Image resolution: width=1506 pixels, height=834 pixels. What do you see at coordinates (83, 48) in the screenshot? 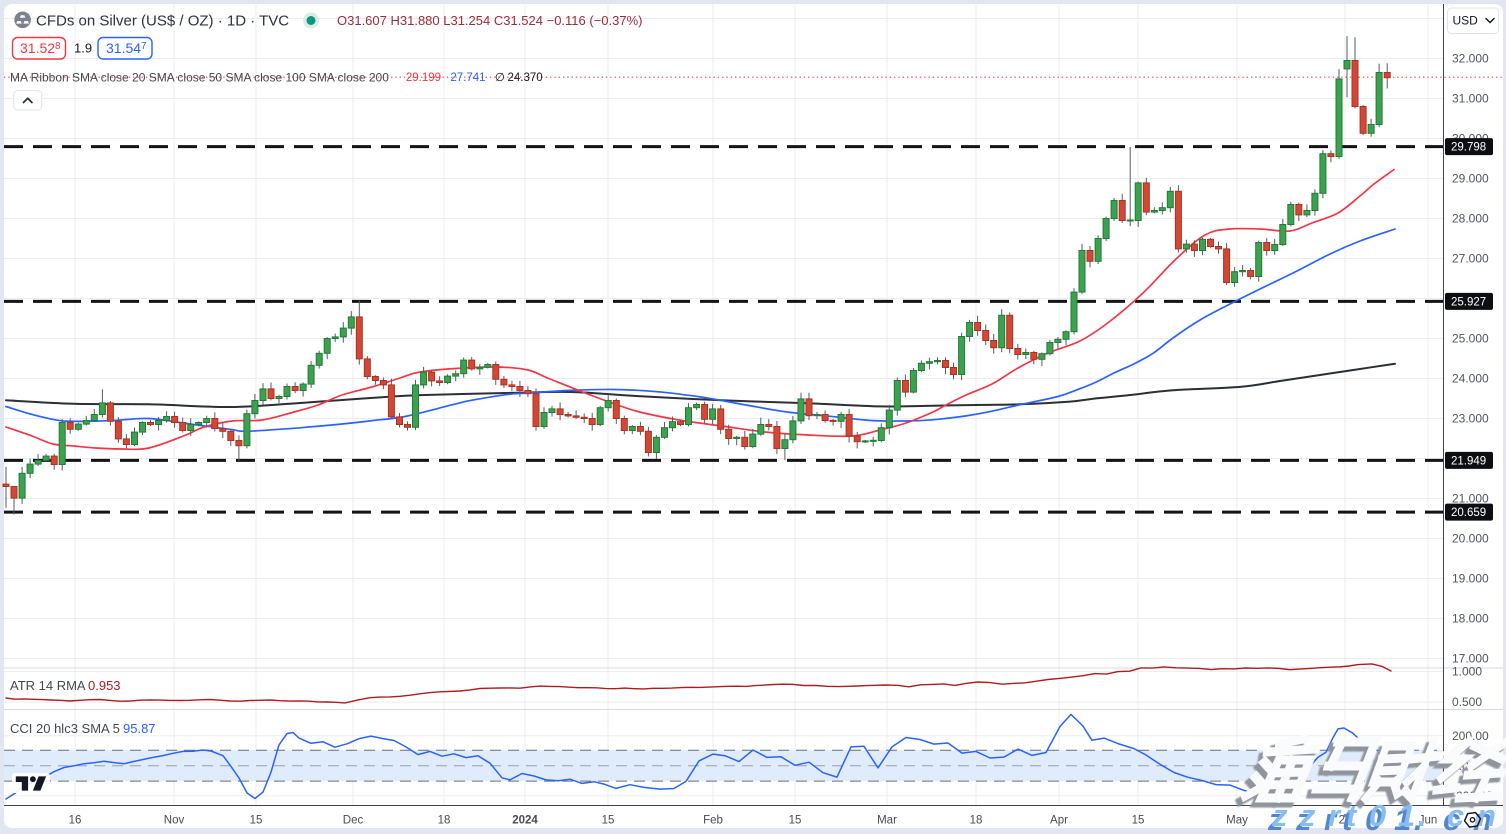
I see `svg-text: 1.9` at bounding box center [83, 48].